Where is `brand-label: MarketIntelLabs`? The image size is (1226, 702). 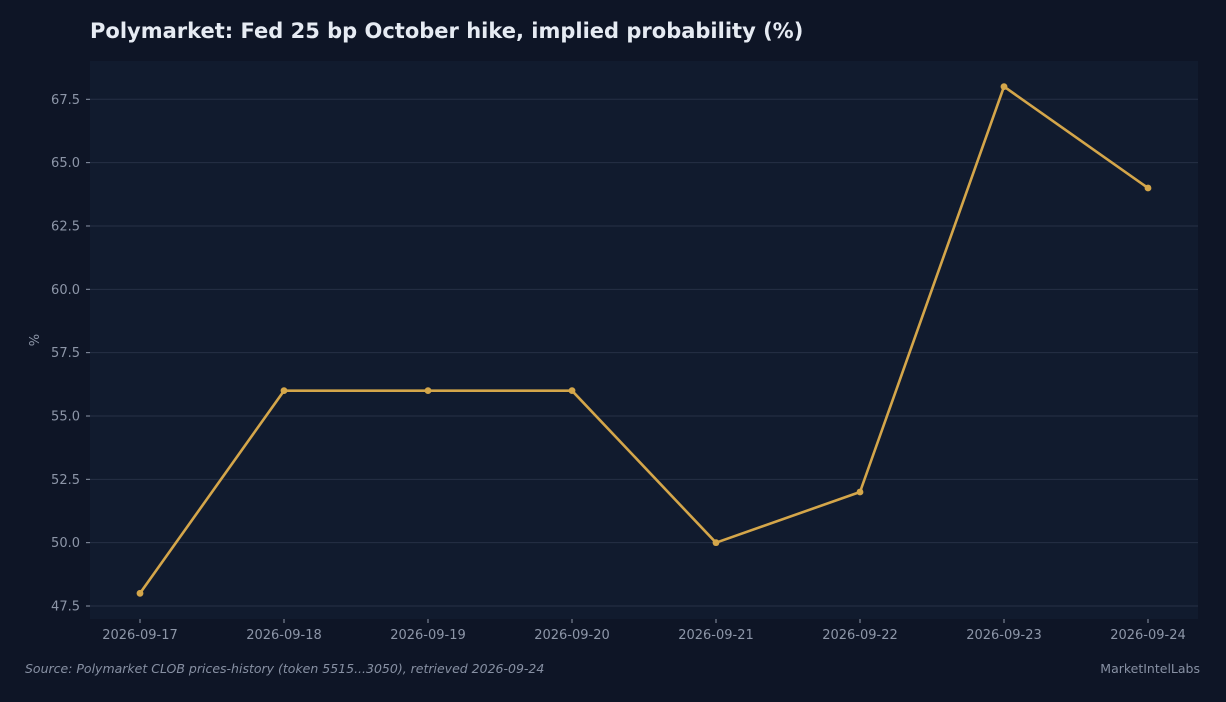
brand-label: MarketIntelLabs is located at coordinates (1150, 668).